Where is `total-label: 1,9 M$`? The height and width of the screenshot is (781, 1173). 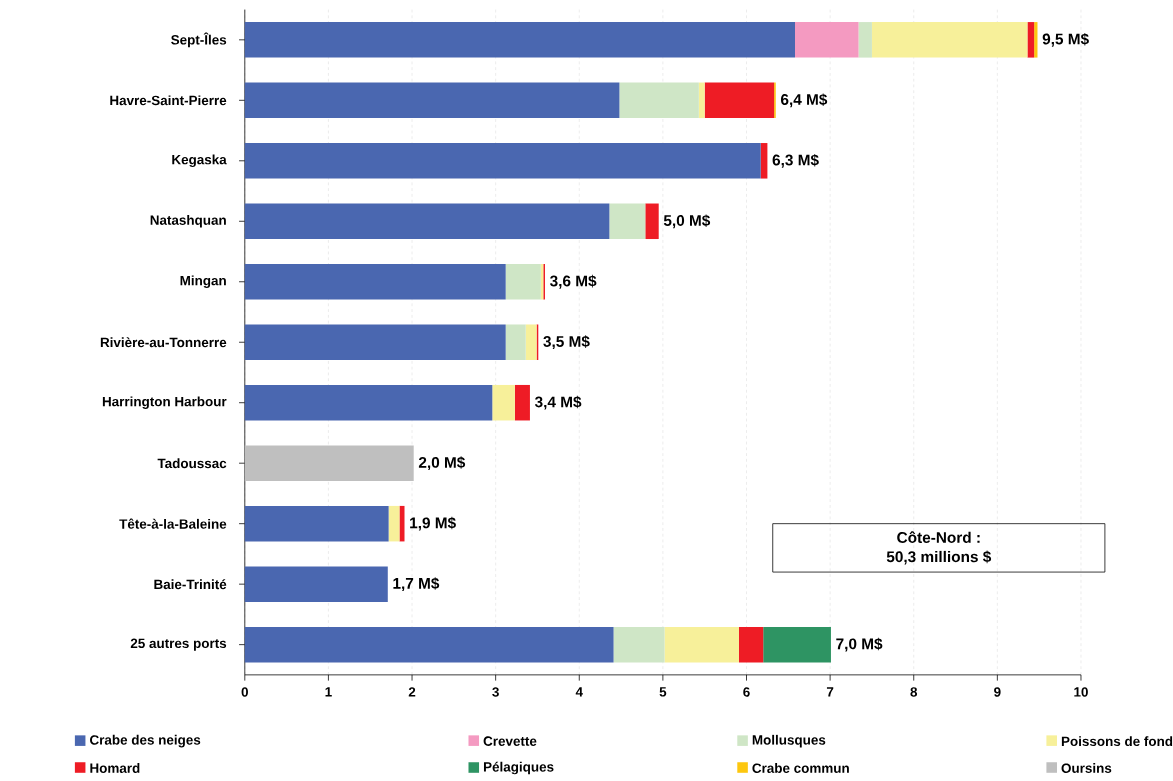 total-label: 1,9 M$ is located at coordinates (433, 523).